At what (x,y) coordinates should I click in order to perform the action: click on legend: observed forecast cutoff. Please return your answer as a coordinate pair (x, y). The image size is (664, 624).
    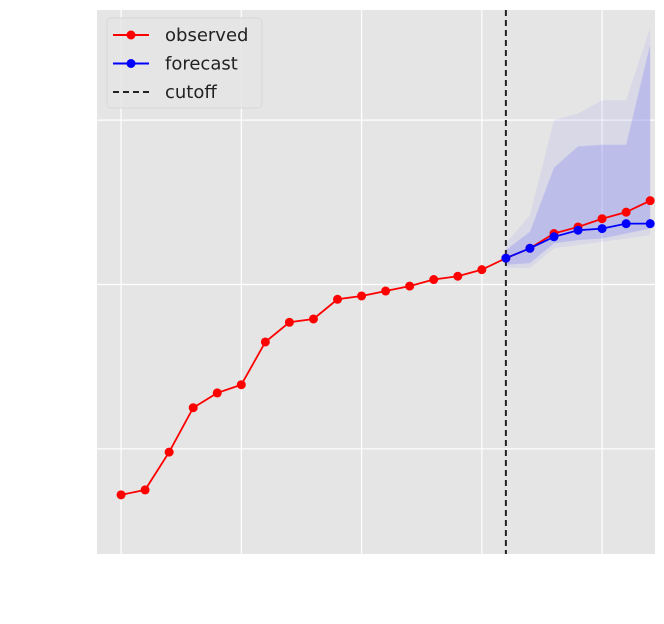
    Looking at the image, I should click on (184, 63).